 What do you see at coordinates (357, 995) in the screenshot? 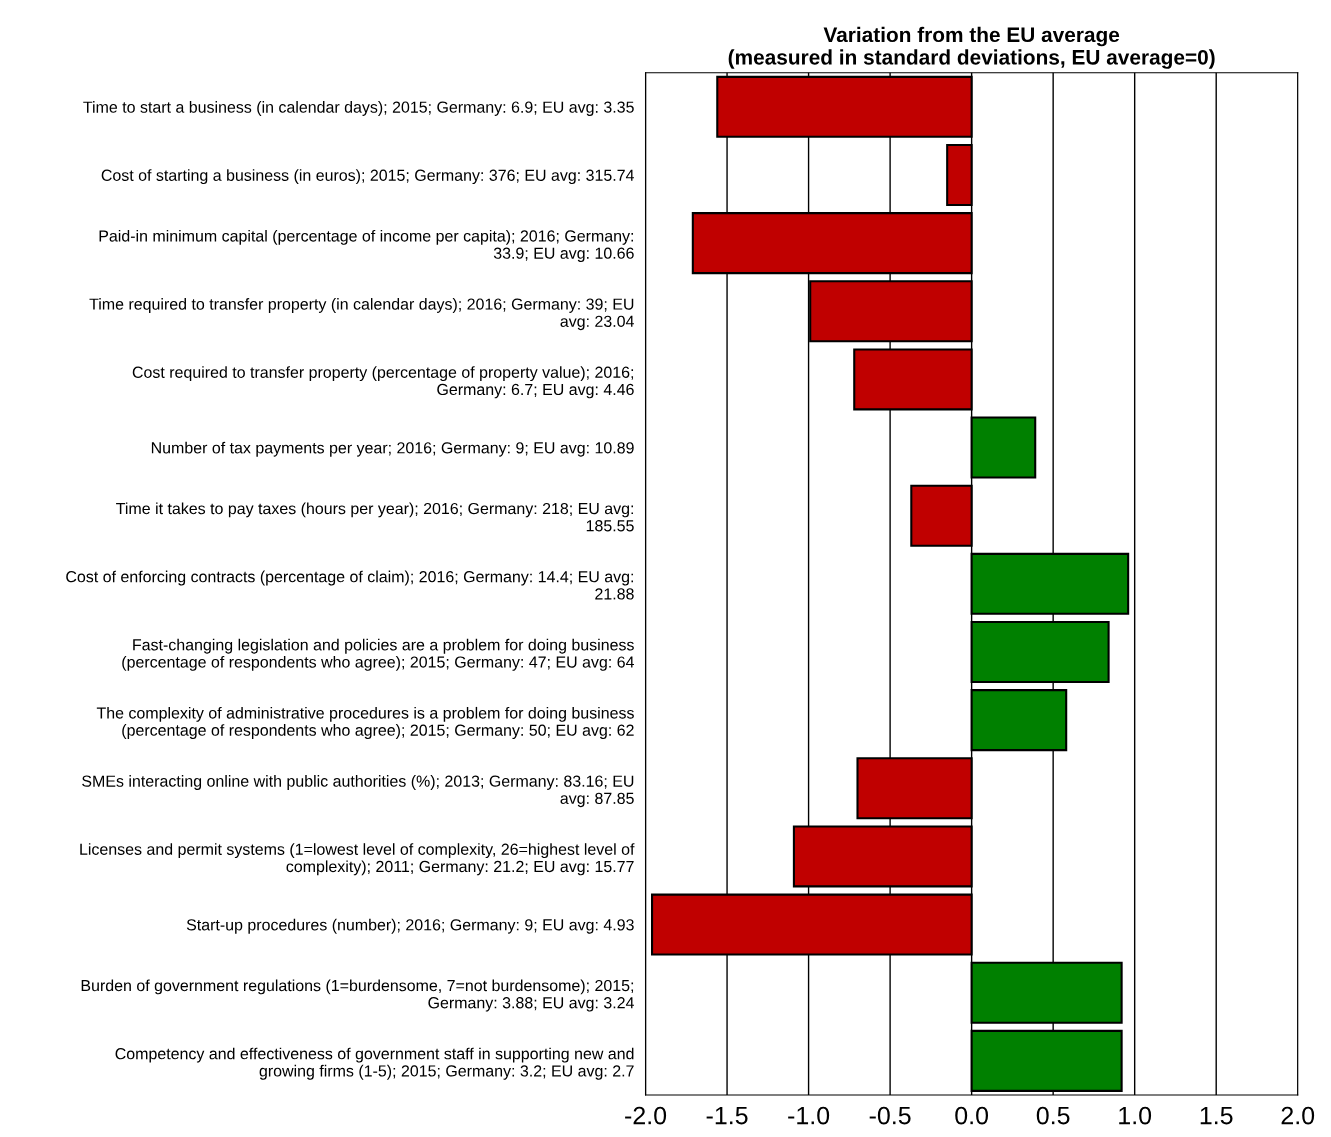
I see `y-tick-label: Burden of government regulations (1=burdensome, 7=not burdensome); 2015; Germany: 3.88; EU avg: 3.24` at bounding box center [357, 995].